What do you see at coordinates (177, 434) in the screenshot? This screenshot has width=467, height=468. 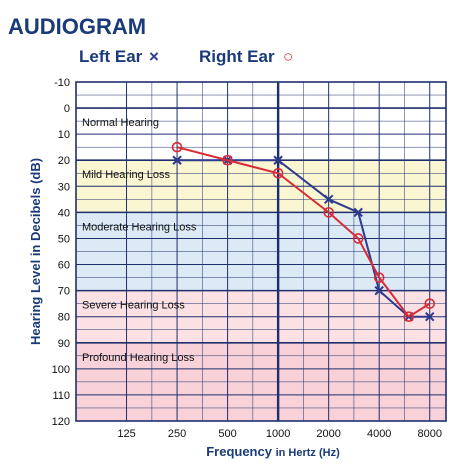 I see `x-tick-label: 250` at bounding box center [177, 434].